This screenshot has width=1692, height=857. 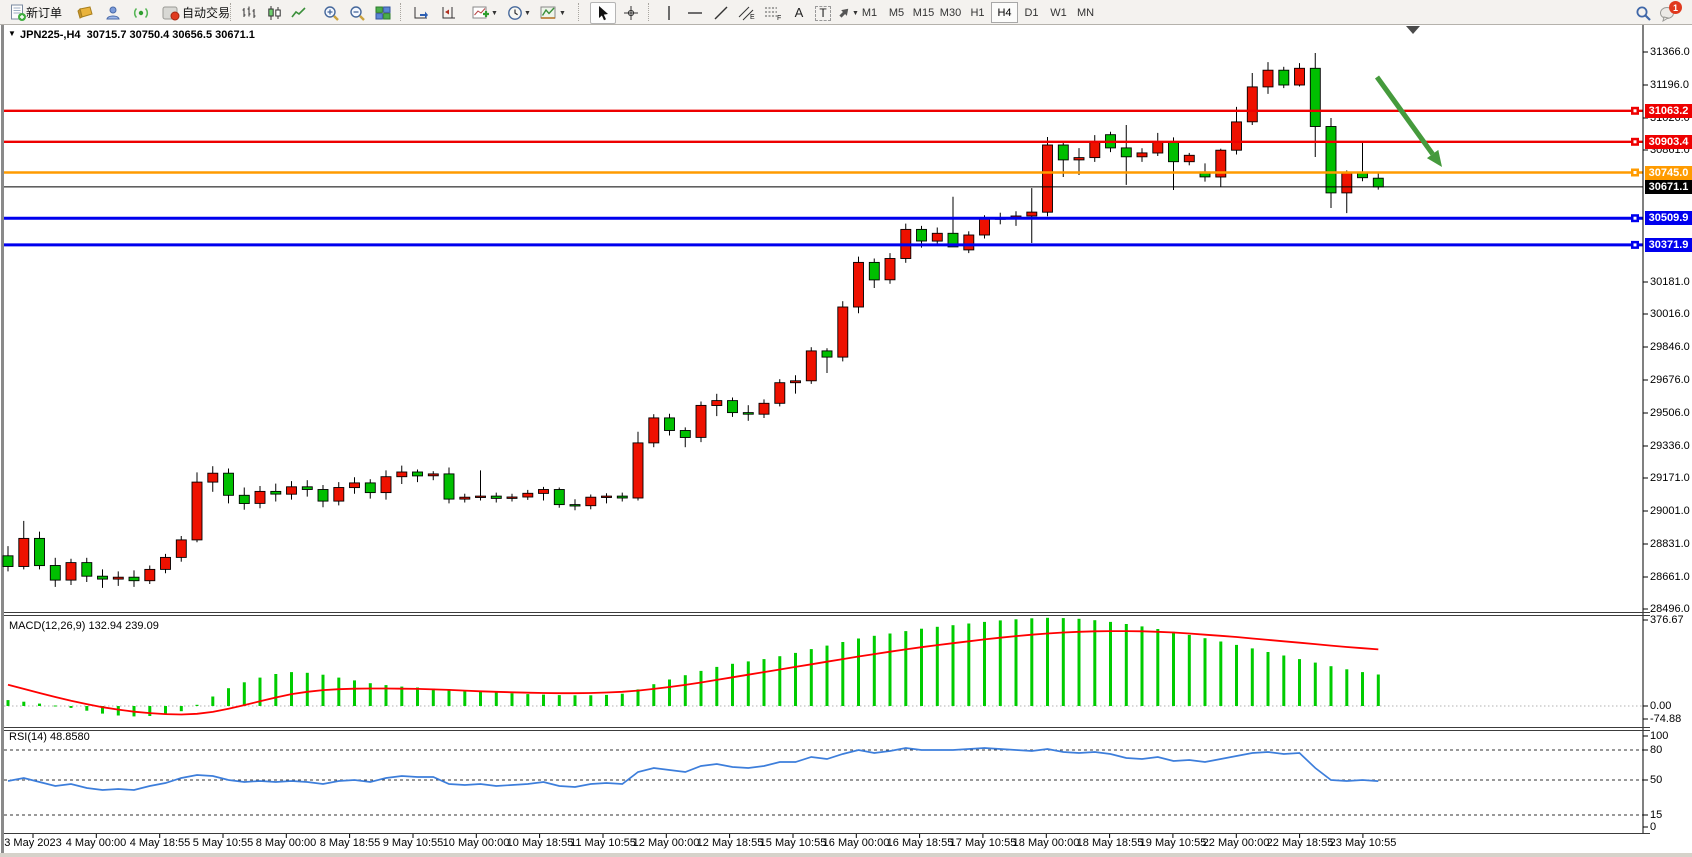 What do you see at coordinates (249, 13) in the screenshot?
I see `bar-chart-button` at bounding box center [249, 13].